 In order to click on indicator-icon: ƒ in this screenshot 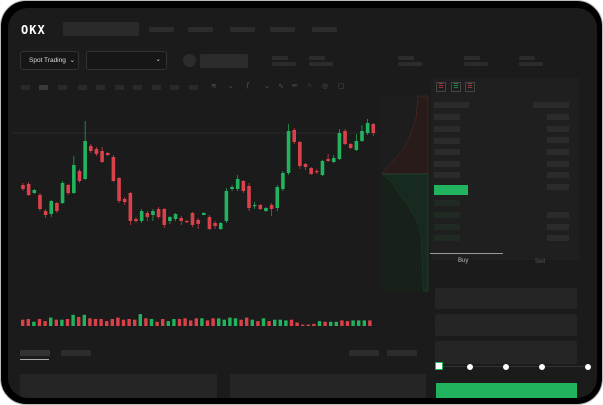, I will do `click(248, 85)`.